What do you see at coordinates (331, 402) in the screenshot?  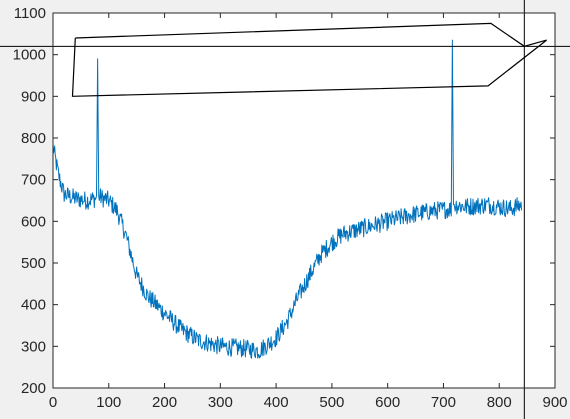 I see `x-tick-label: 500` at bounding box center [331, 402].